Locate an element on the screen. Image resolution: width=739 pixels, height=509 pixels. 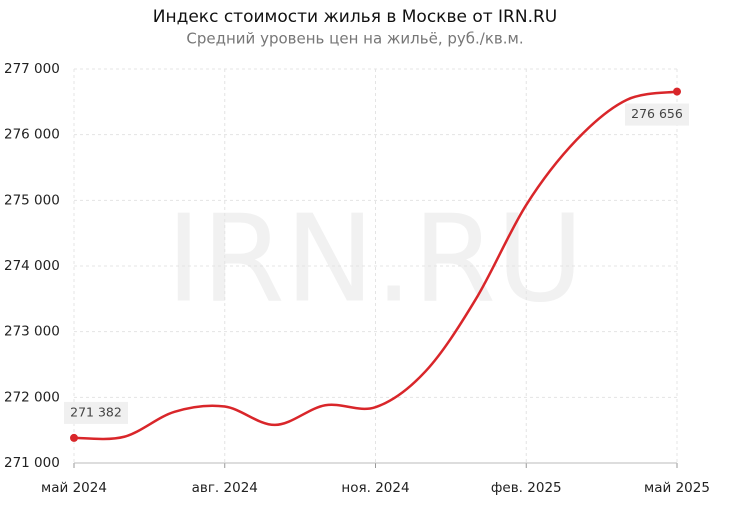
x-tick-label: ноя. 2024 is located at coordinates (375, 488).